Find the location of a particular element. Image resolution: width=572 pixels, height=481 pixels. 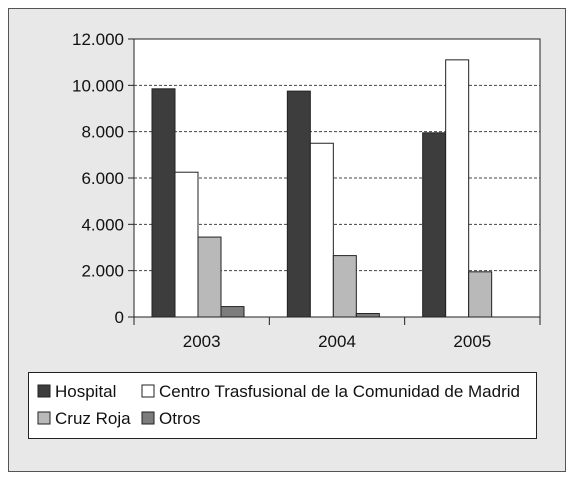

legend-label: Hospital is located at coordinates (85, 391).